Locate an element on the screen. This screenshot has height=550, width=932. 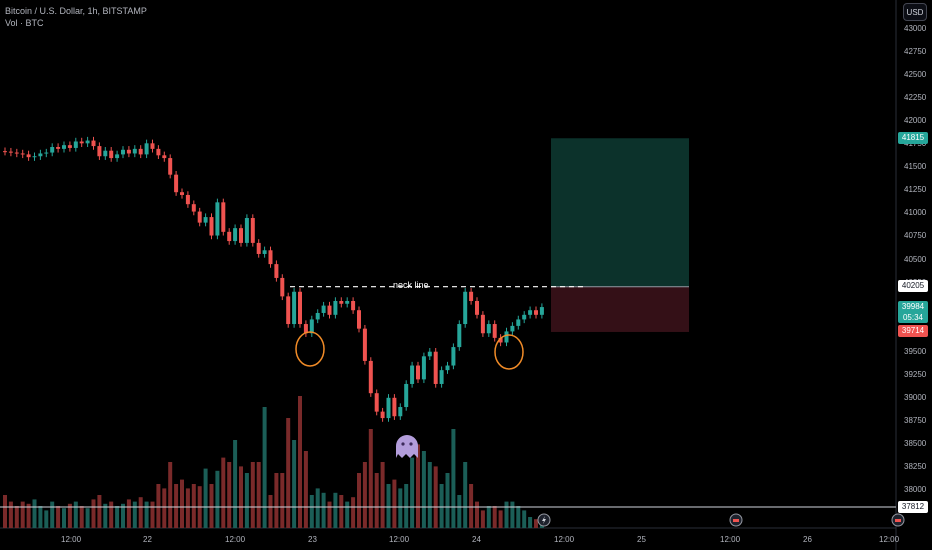
time-tick-label: 12:00 is located at coordinates (889, 539).